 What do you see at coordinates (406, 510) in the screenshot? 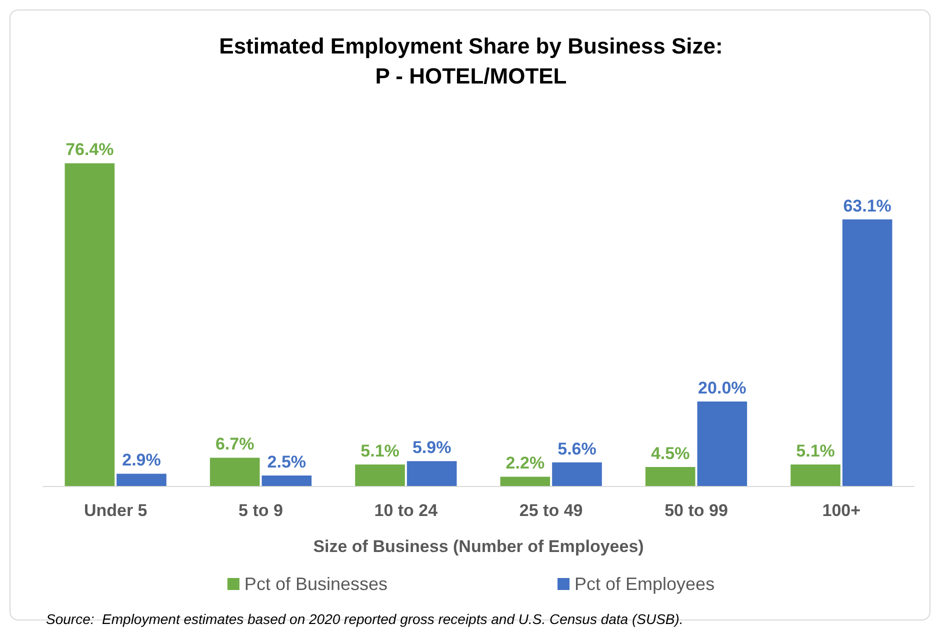
I see `x-tick-label: 10 to 24` at bounding box center [406, 510].